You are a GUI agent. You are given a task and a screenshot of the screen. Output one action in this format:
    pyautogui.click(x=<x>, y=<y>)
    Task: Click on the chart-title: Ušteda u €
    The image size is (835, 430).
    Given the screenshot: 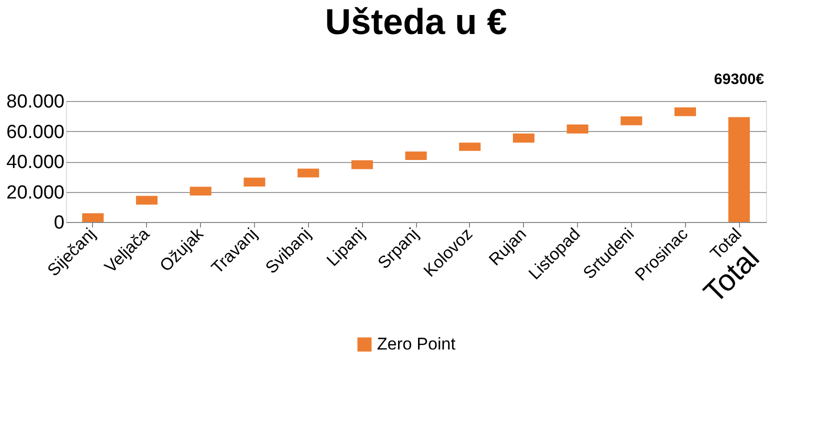 What is the action you would take?
    pyautogui.click(x=416, y=21)
    